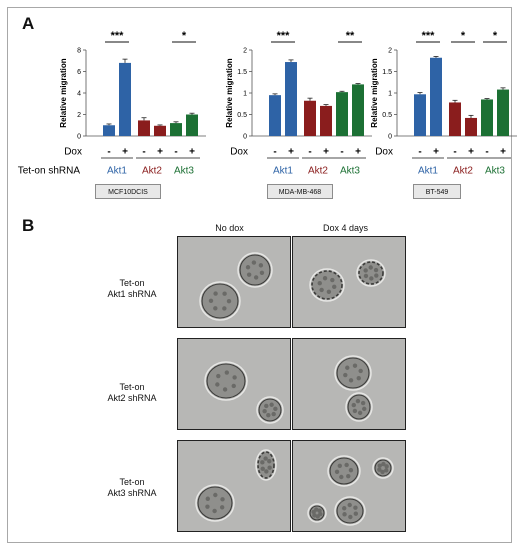 The image size is (520, 558). What do you see at coordinates (117, 171) in the screenshot?
I see `group-label: Akt1` at bounding box center [117, 171].